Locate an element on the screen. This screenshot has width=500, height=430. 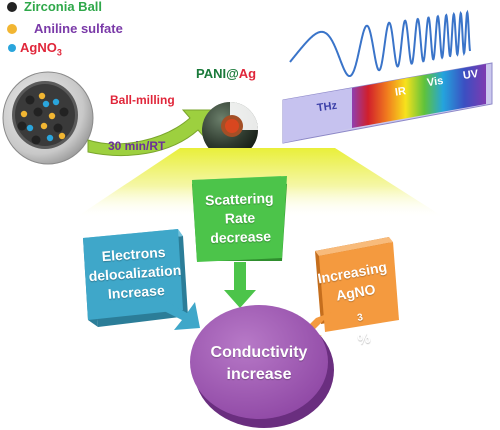
agno3-formula-subscript: 3 is located at coordinates (360, 318).